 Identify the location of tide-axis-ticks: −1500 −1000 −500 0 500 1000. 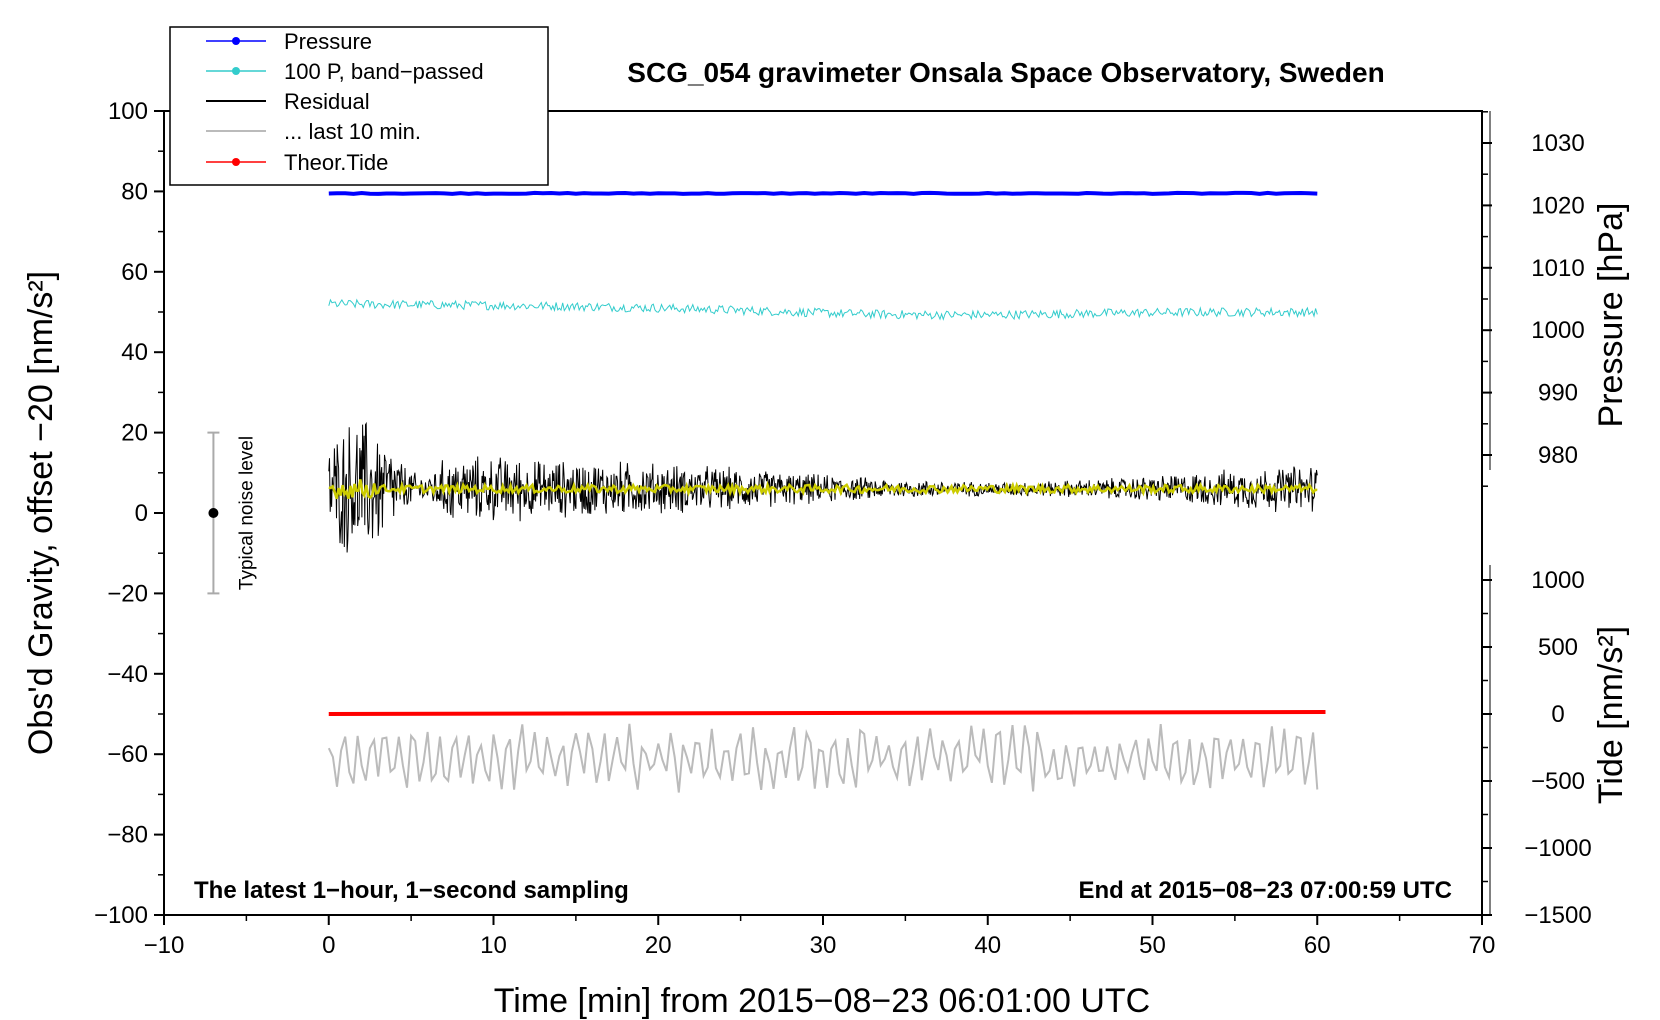
(1537, 747).